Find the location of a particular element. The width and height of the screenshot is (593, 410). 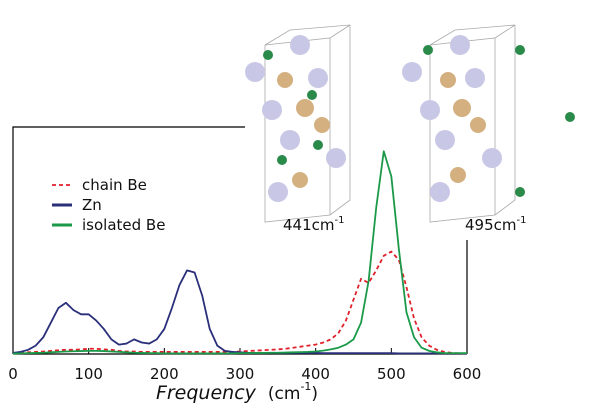

x-axis-label: Frequency (cm-1) is located at coordinates (237, 392).